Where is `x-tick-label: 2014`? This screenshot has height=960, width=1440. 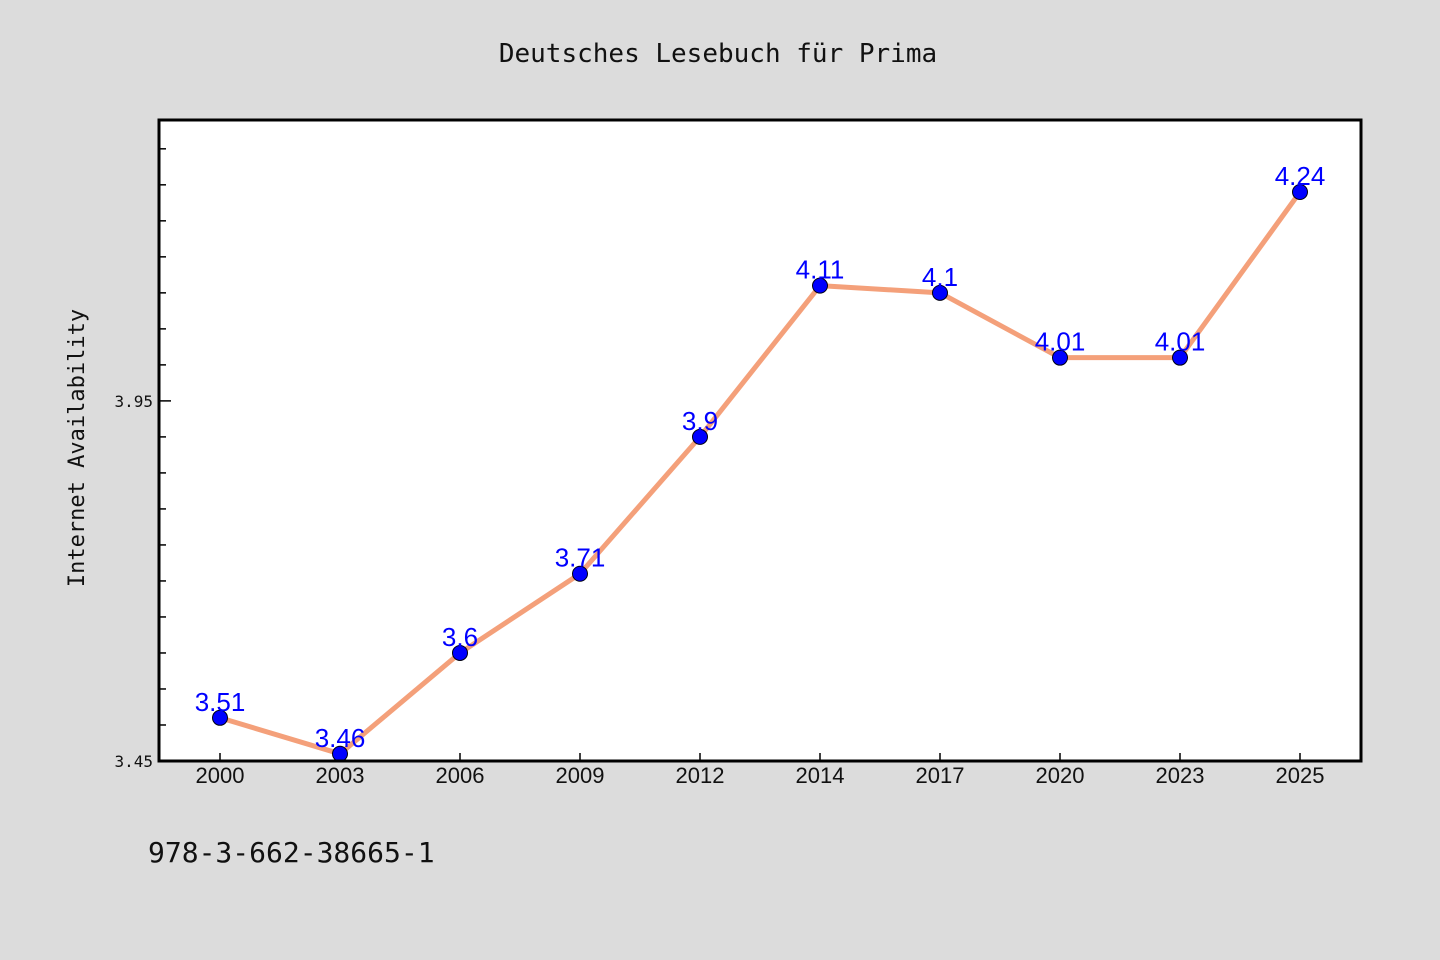
x-tick-label: 2014 is located at coordinates (820, 775).